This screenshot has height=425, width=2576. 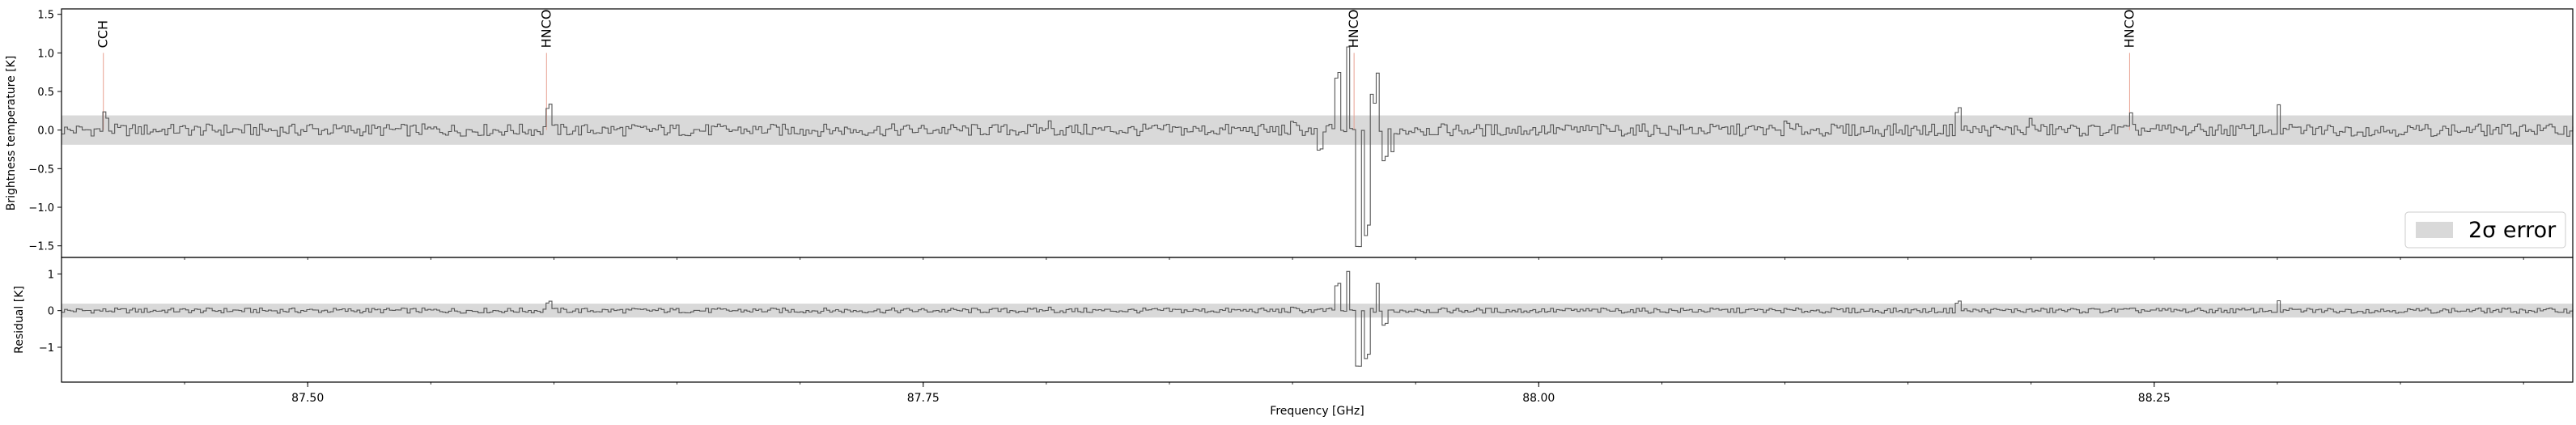 I want to click on y-ticks: 1 0 −1, so click(x=50, y=312).